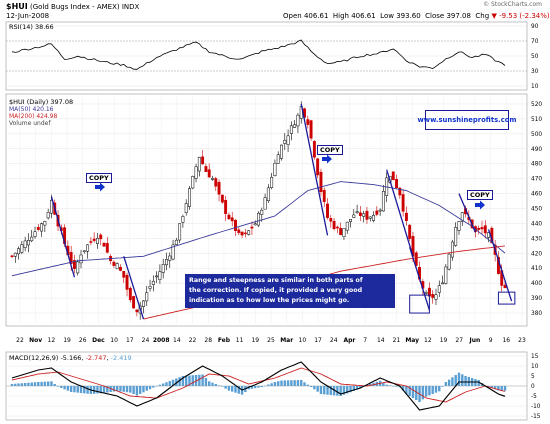 The image size is (550, 424). Describe the element at coordinates (408, 16) in the screenshot. I see `low-value: 393.60` at that location.